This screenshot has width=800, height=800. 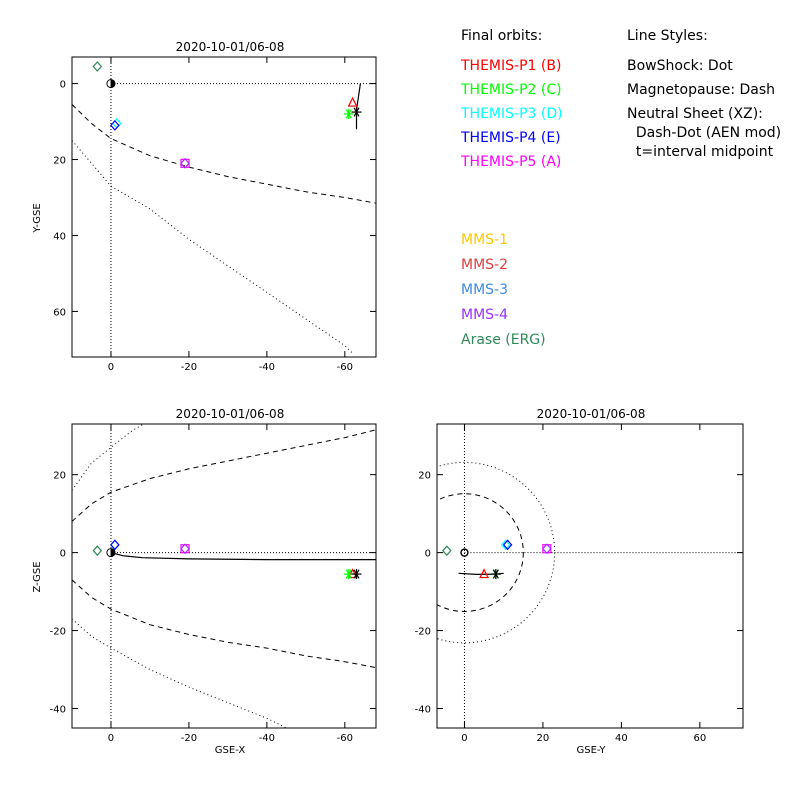 What do you see at coordinates (501, 36) in the screenshot?
I see `legend-orbits-header: Final orbits:` at bounding box center [501, 36].